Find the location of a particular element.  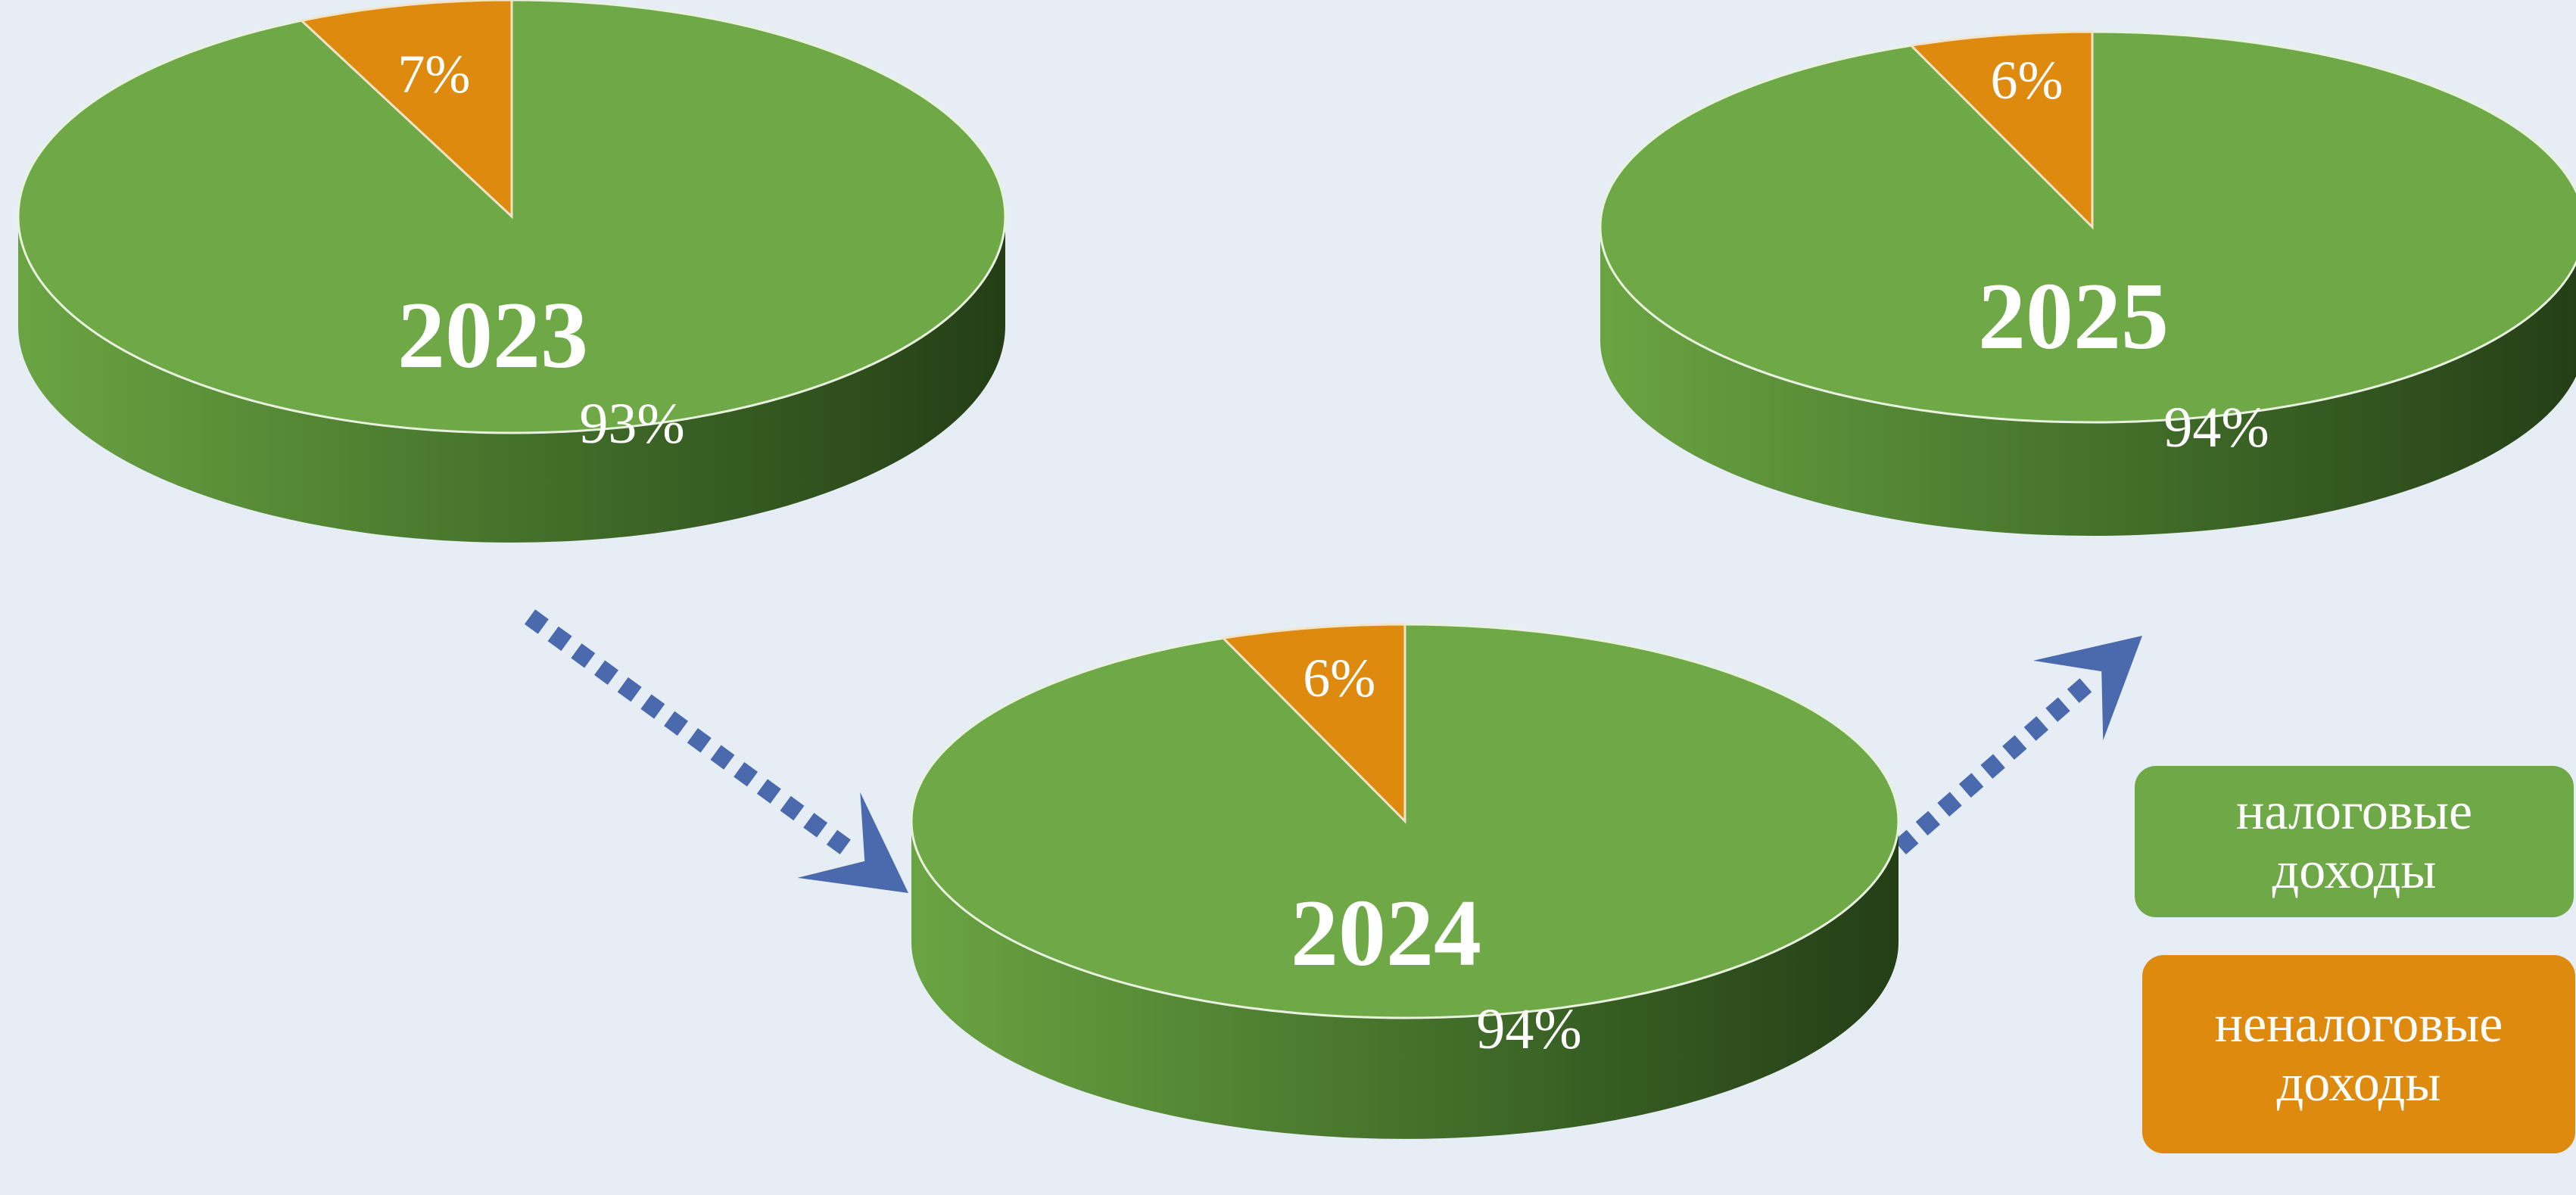

arrows-layer is located at coordinates (1333, 751).